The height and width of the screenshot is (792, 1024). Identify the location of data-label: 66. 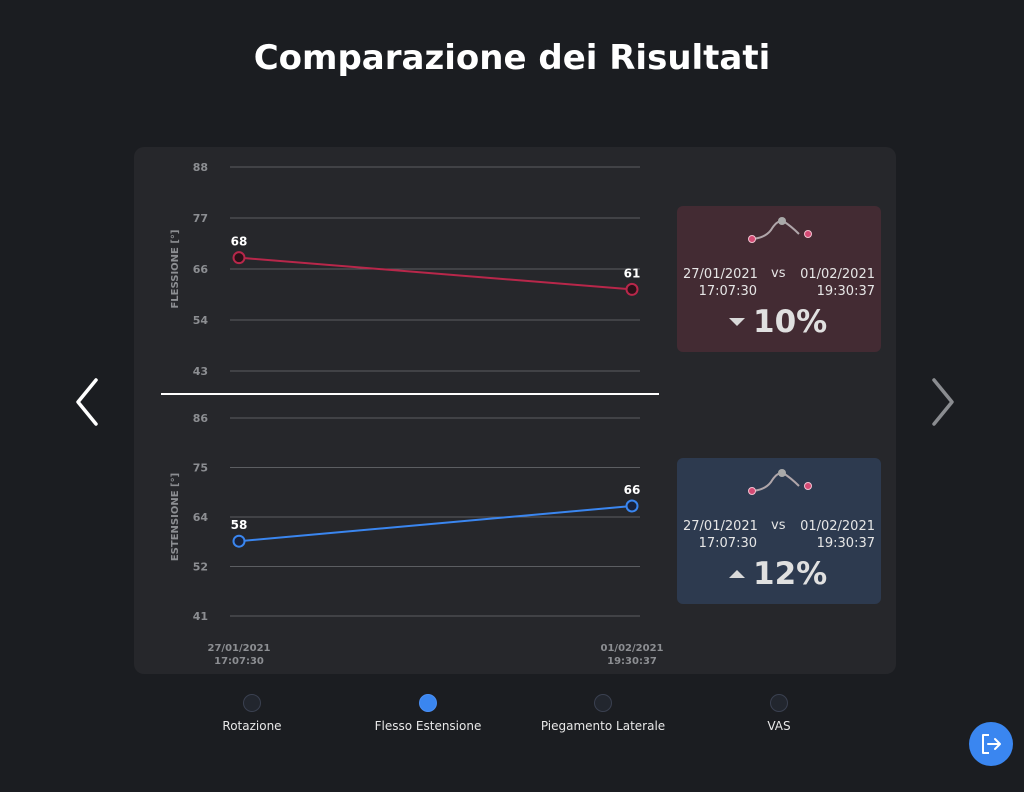
(632, 490).